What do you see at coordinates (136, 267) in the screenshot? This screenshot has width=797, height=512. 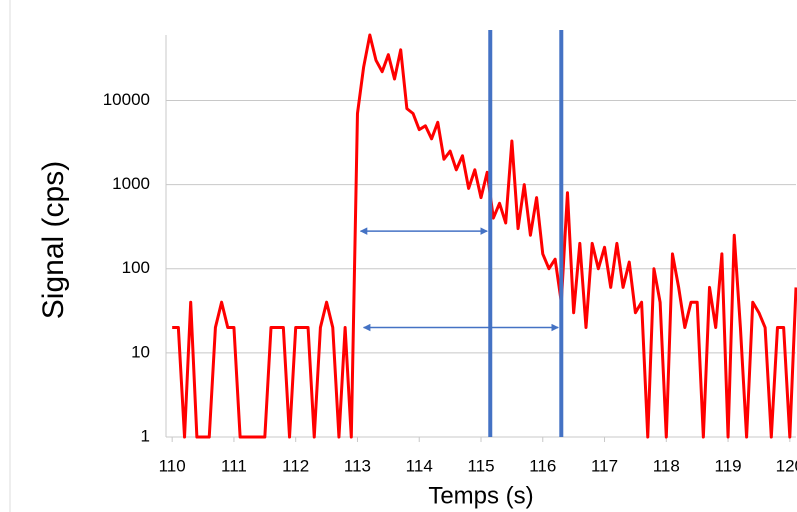 I see `y-tick-label: 100` at bounding box center [136, 267].